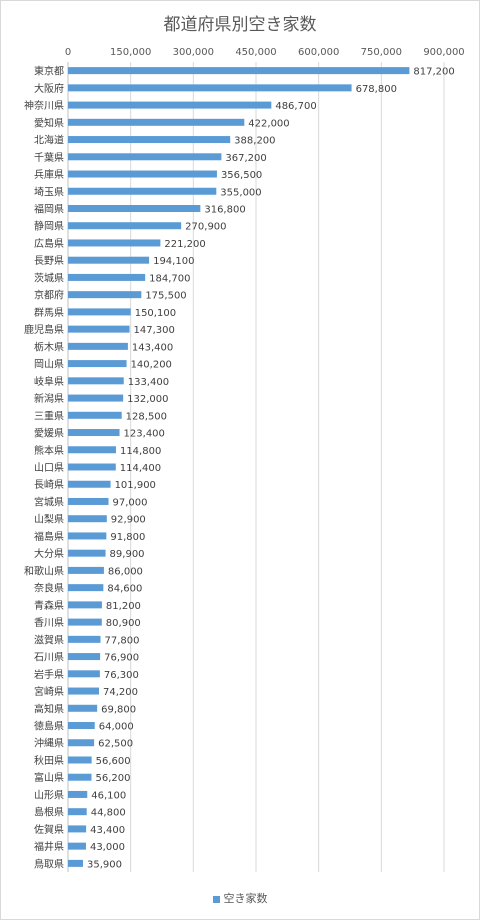 This screenshot has height=920, width=480. Describe the element at coordinates (152, 347) in the screenshot. I see `data-label: 143,400` at that location.